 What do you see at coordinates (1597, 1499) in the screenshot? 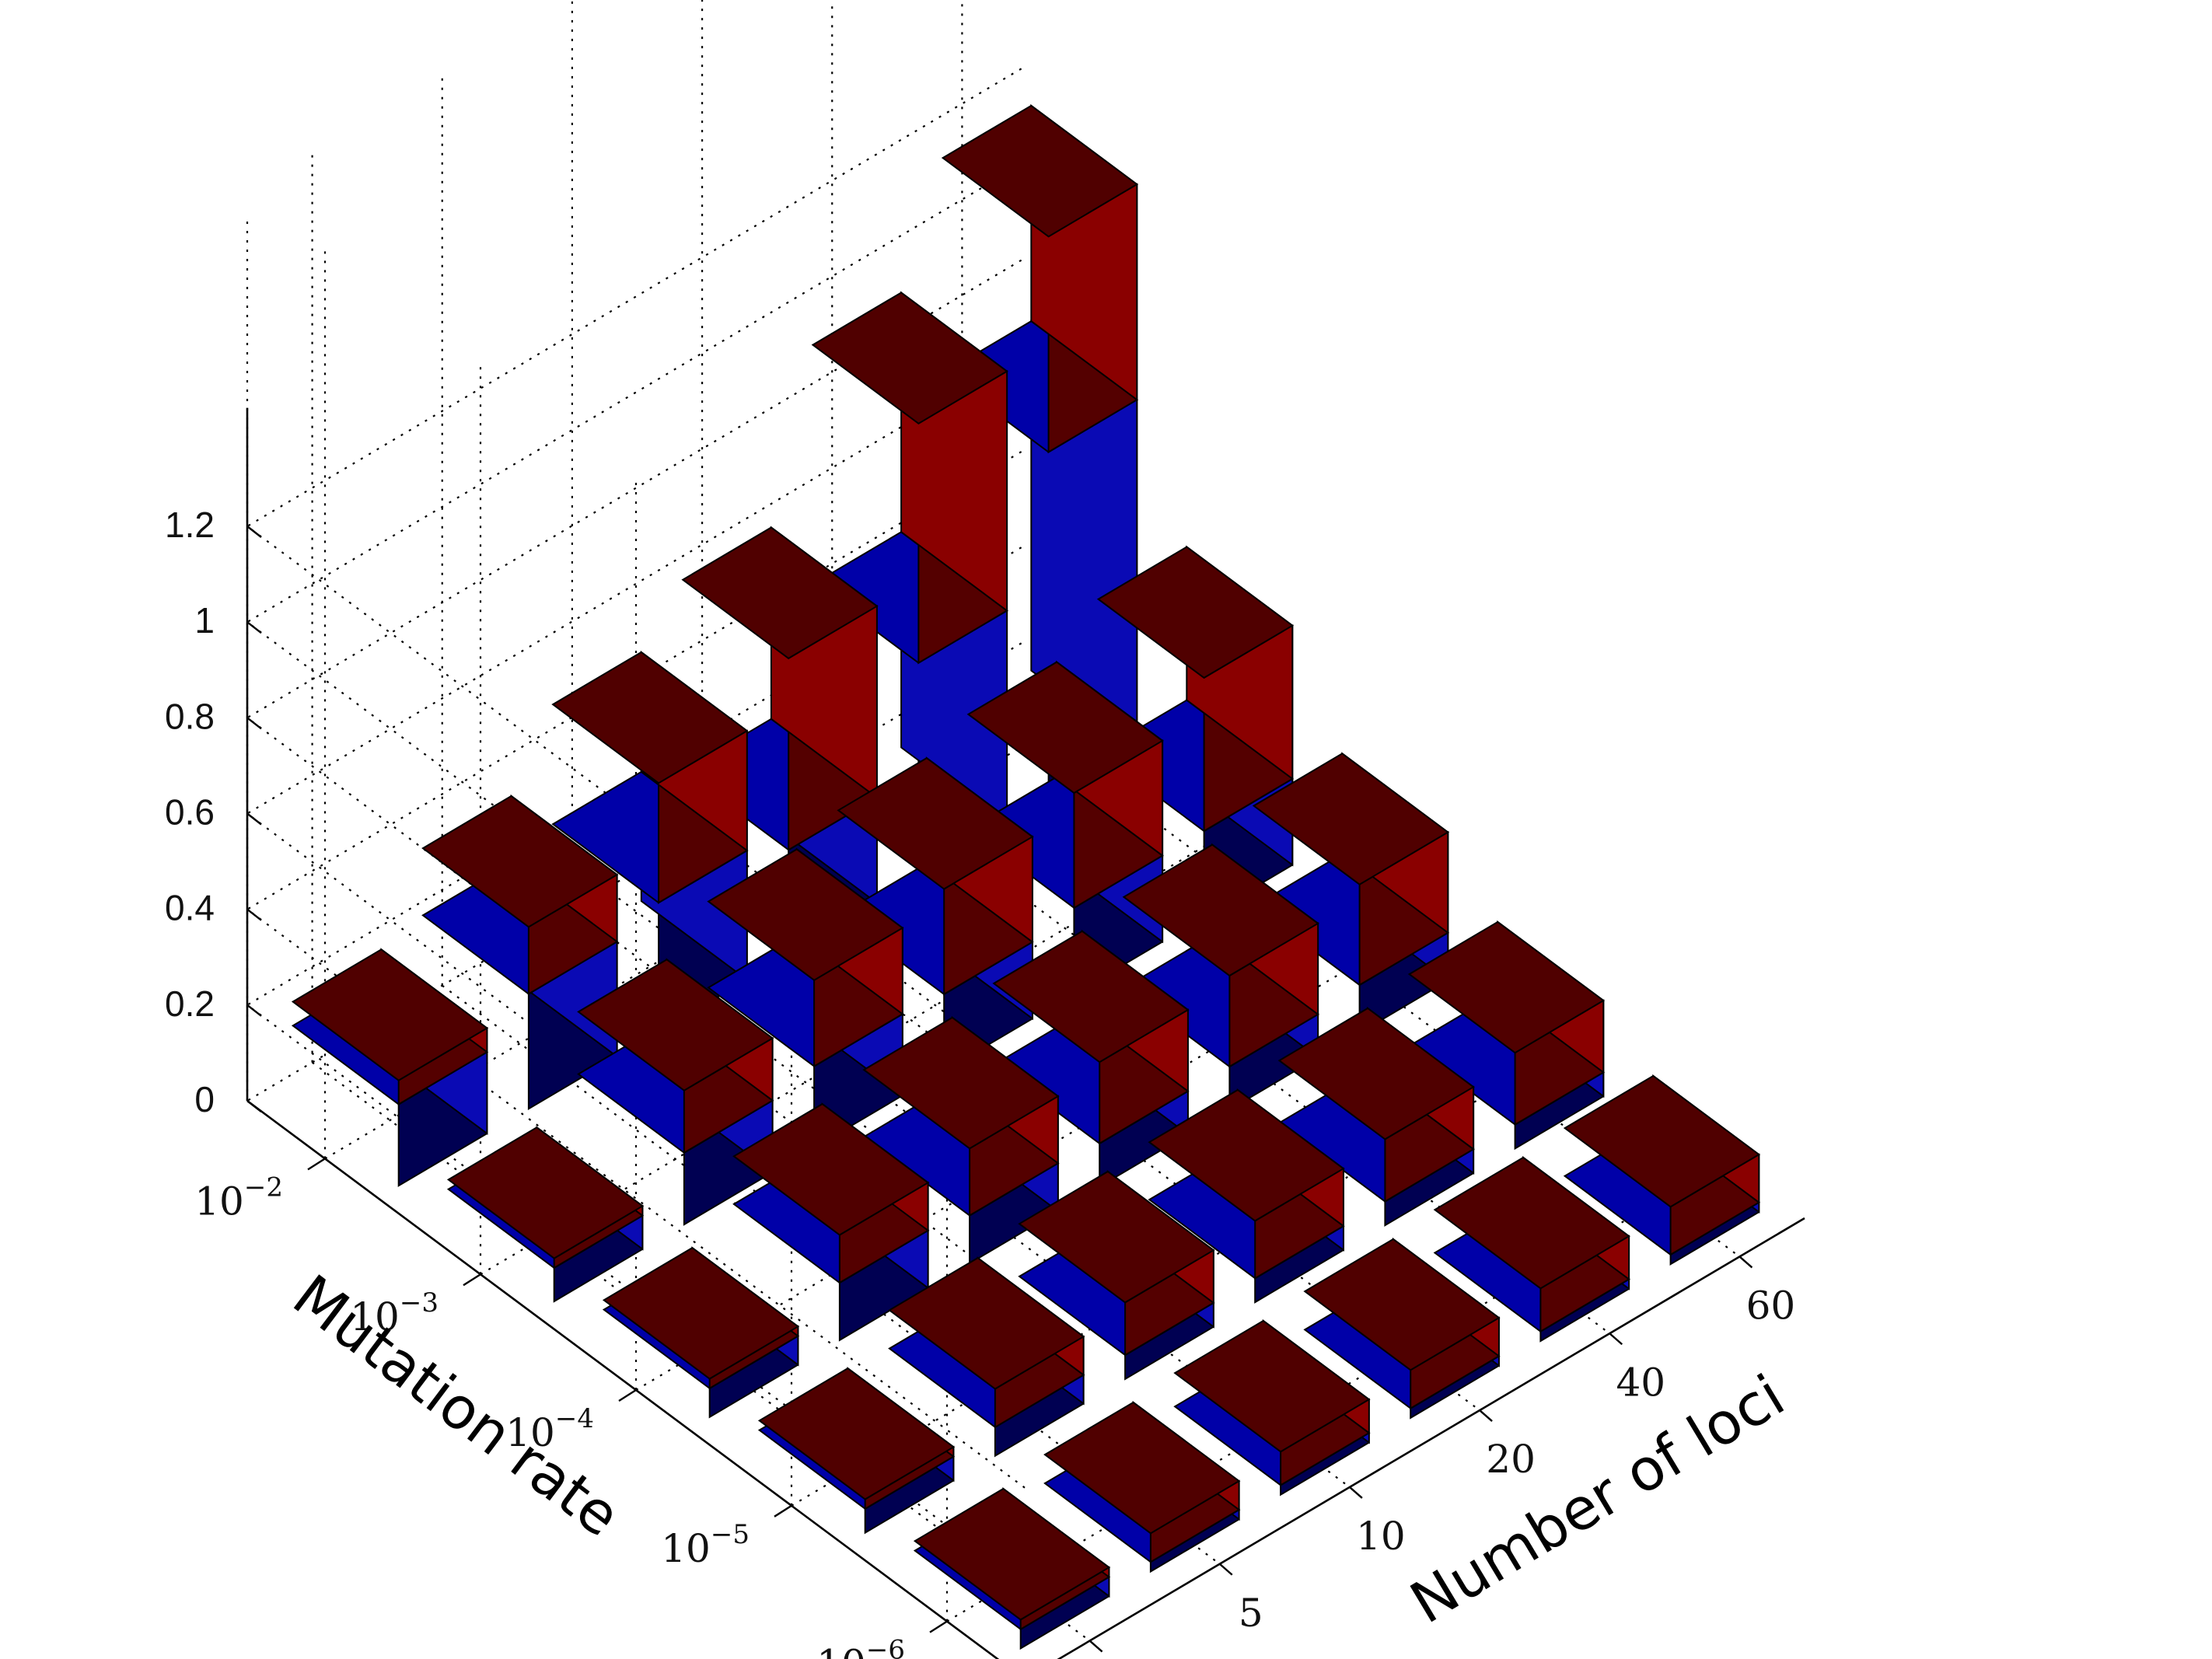
I see `x-axis-title: Number of loci` at bounding box center [1597, 1499].